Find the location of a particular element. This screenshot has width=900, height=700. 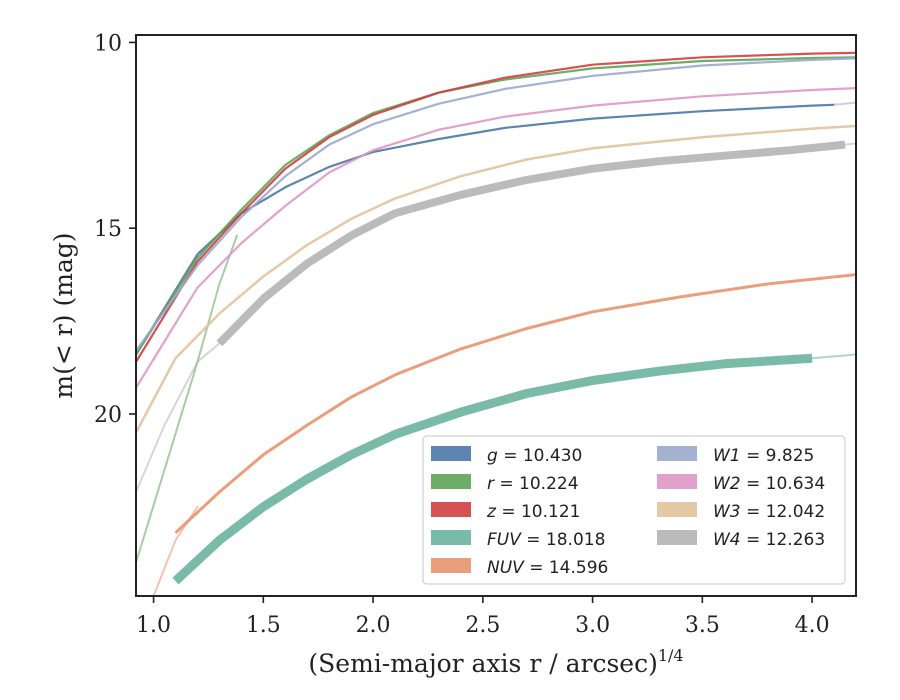

legend-label: W2 = 10.634 is located at coordinates (769, 484).